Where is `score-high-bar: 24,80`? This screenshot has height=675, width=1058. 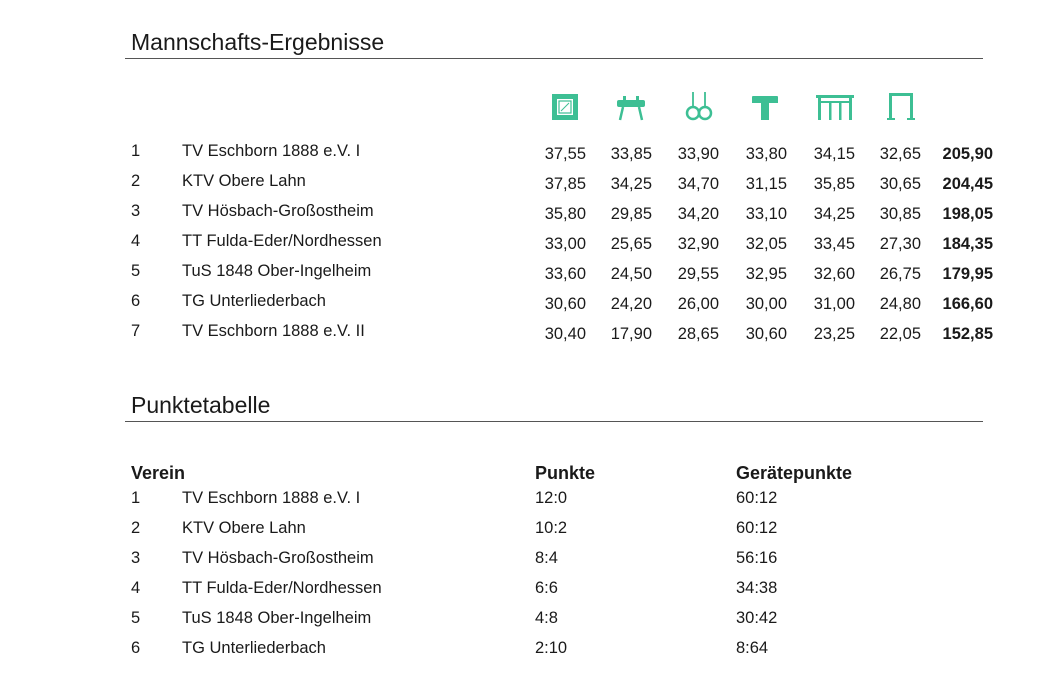
score-high-bar: 24,80 is located at coordinates (900, 304).